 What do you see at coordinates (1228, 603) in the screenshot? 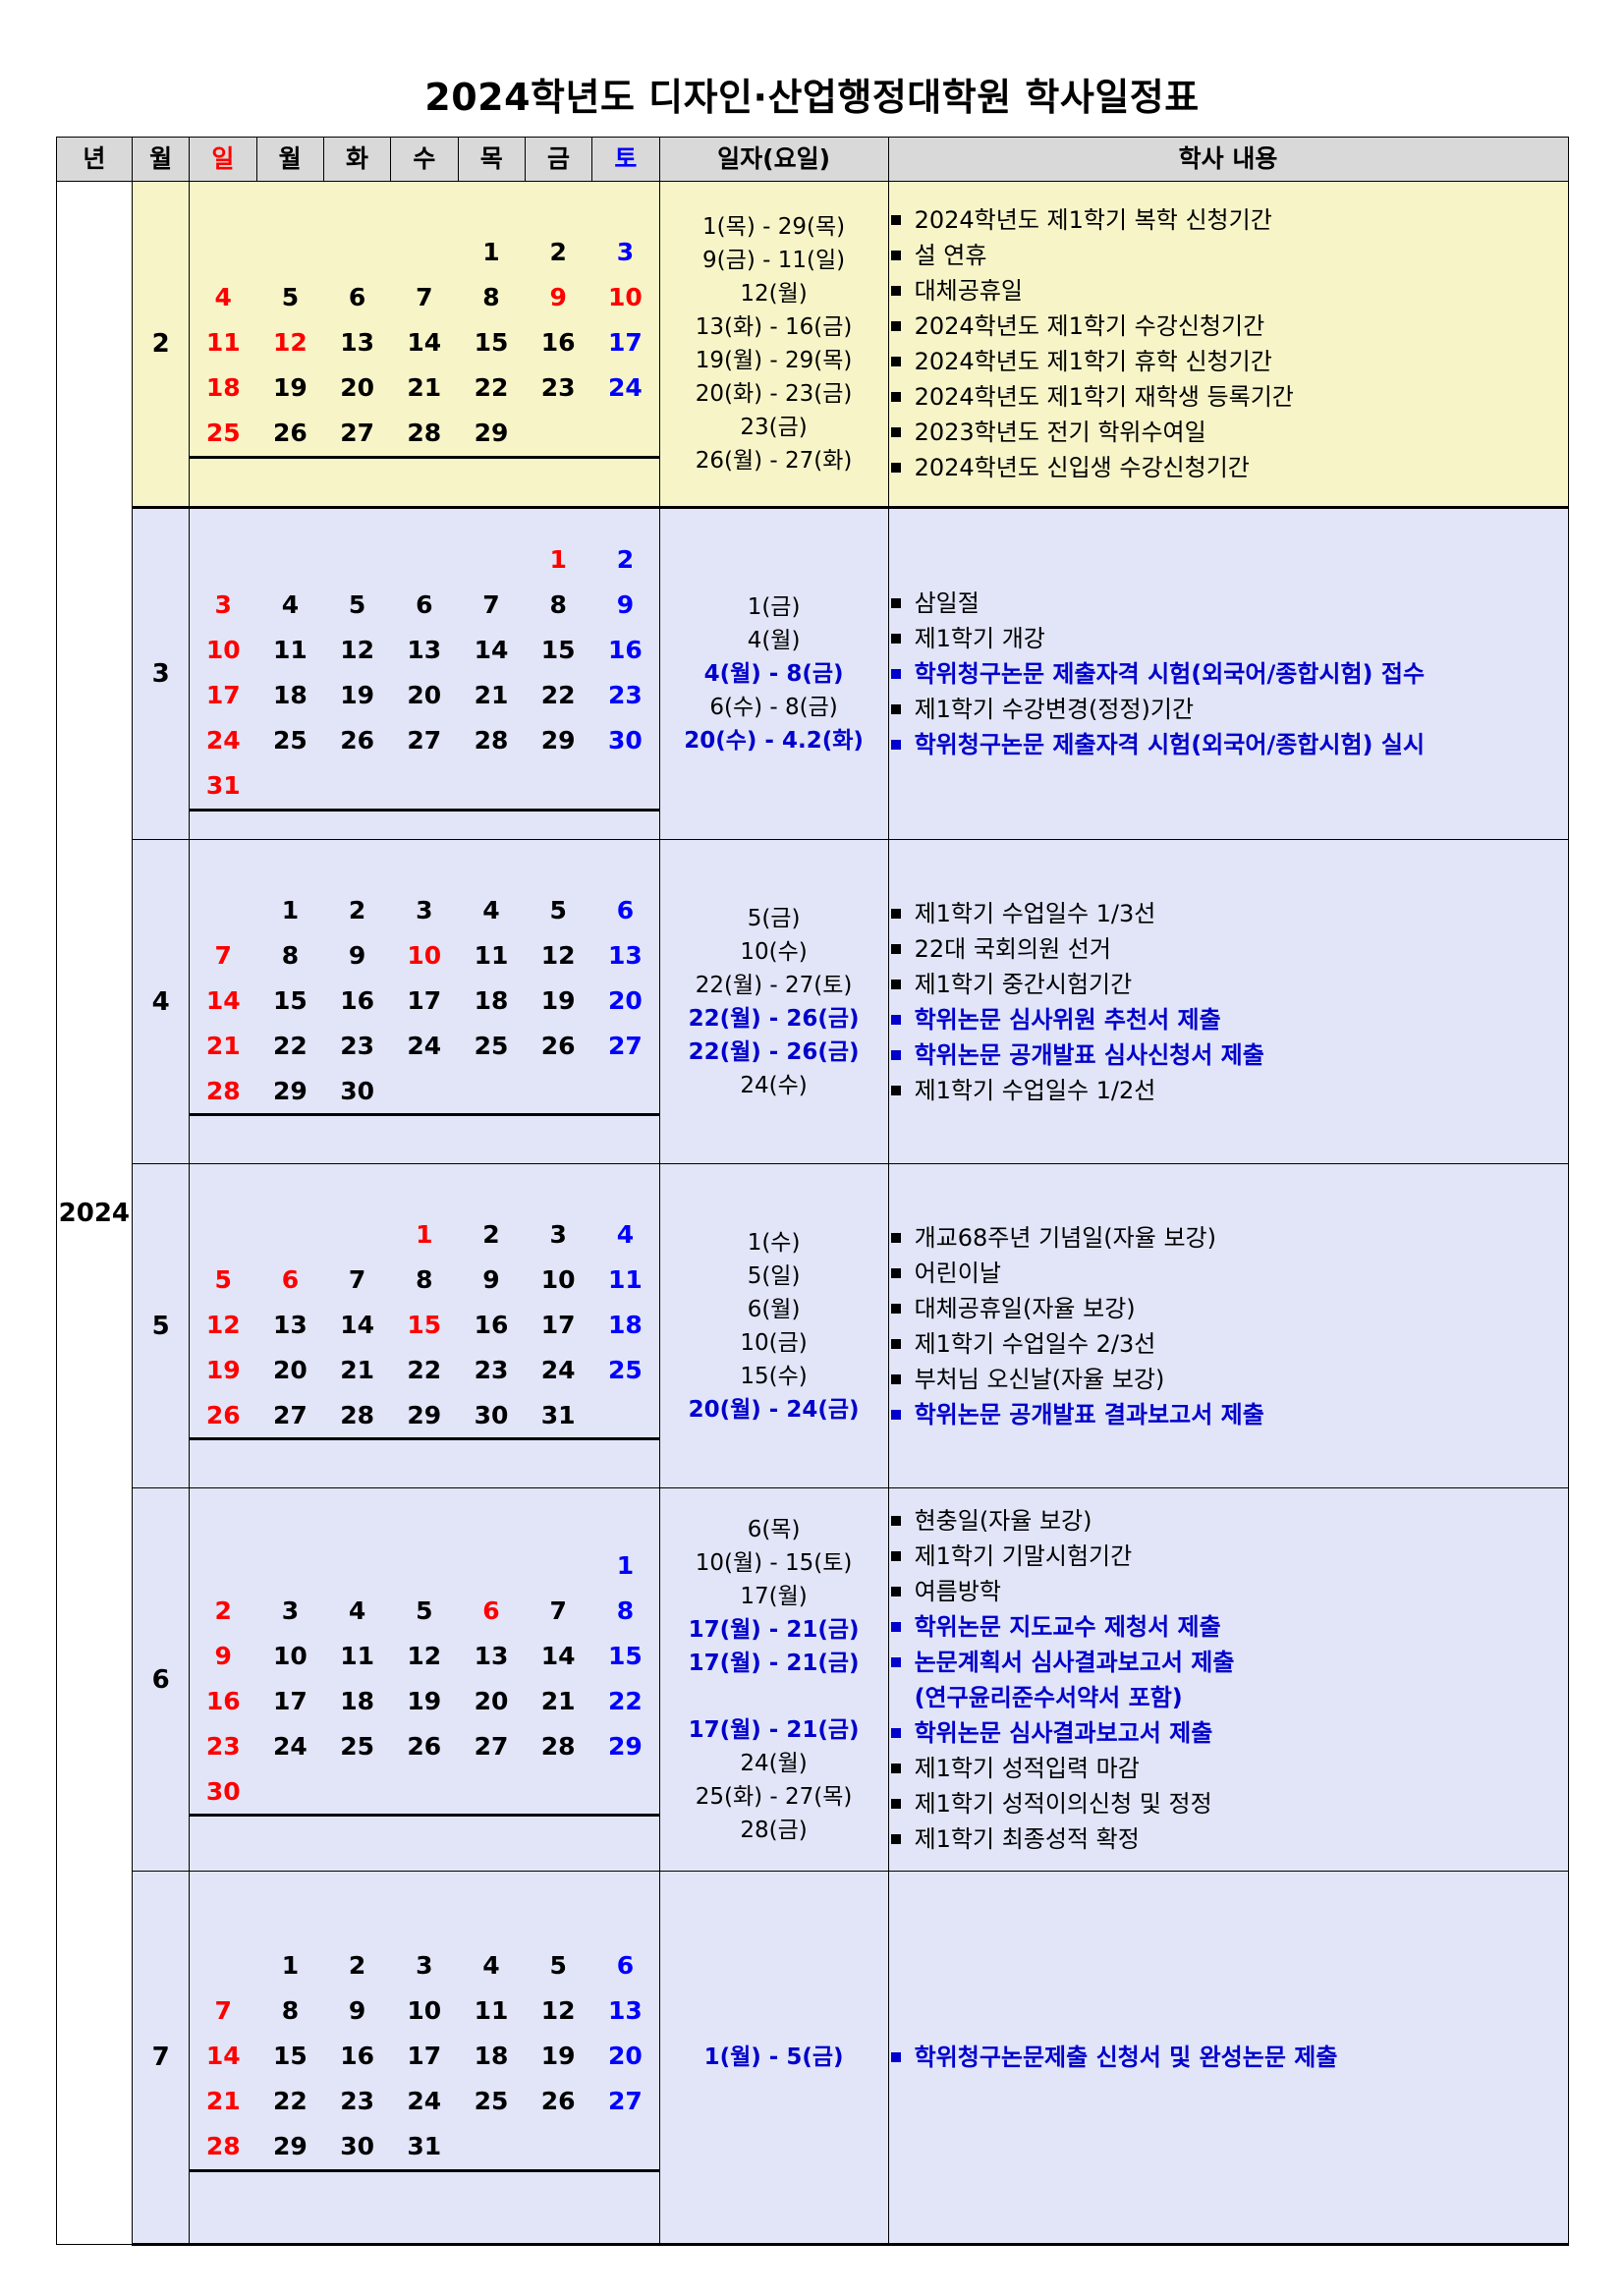
I see `event-entry: 삼일절` at bounding box center [1228, 603].